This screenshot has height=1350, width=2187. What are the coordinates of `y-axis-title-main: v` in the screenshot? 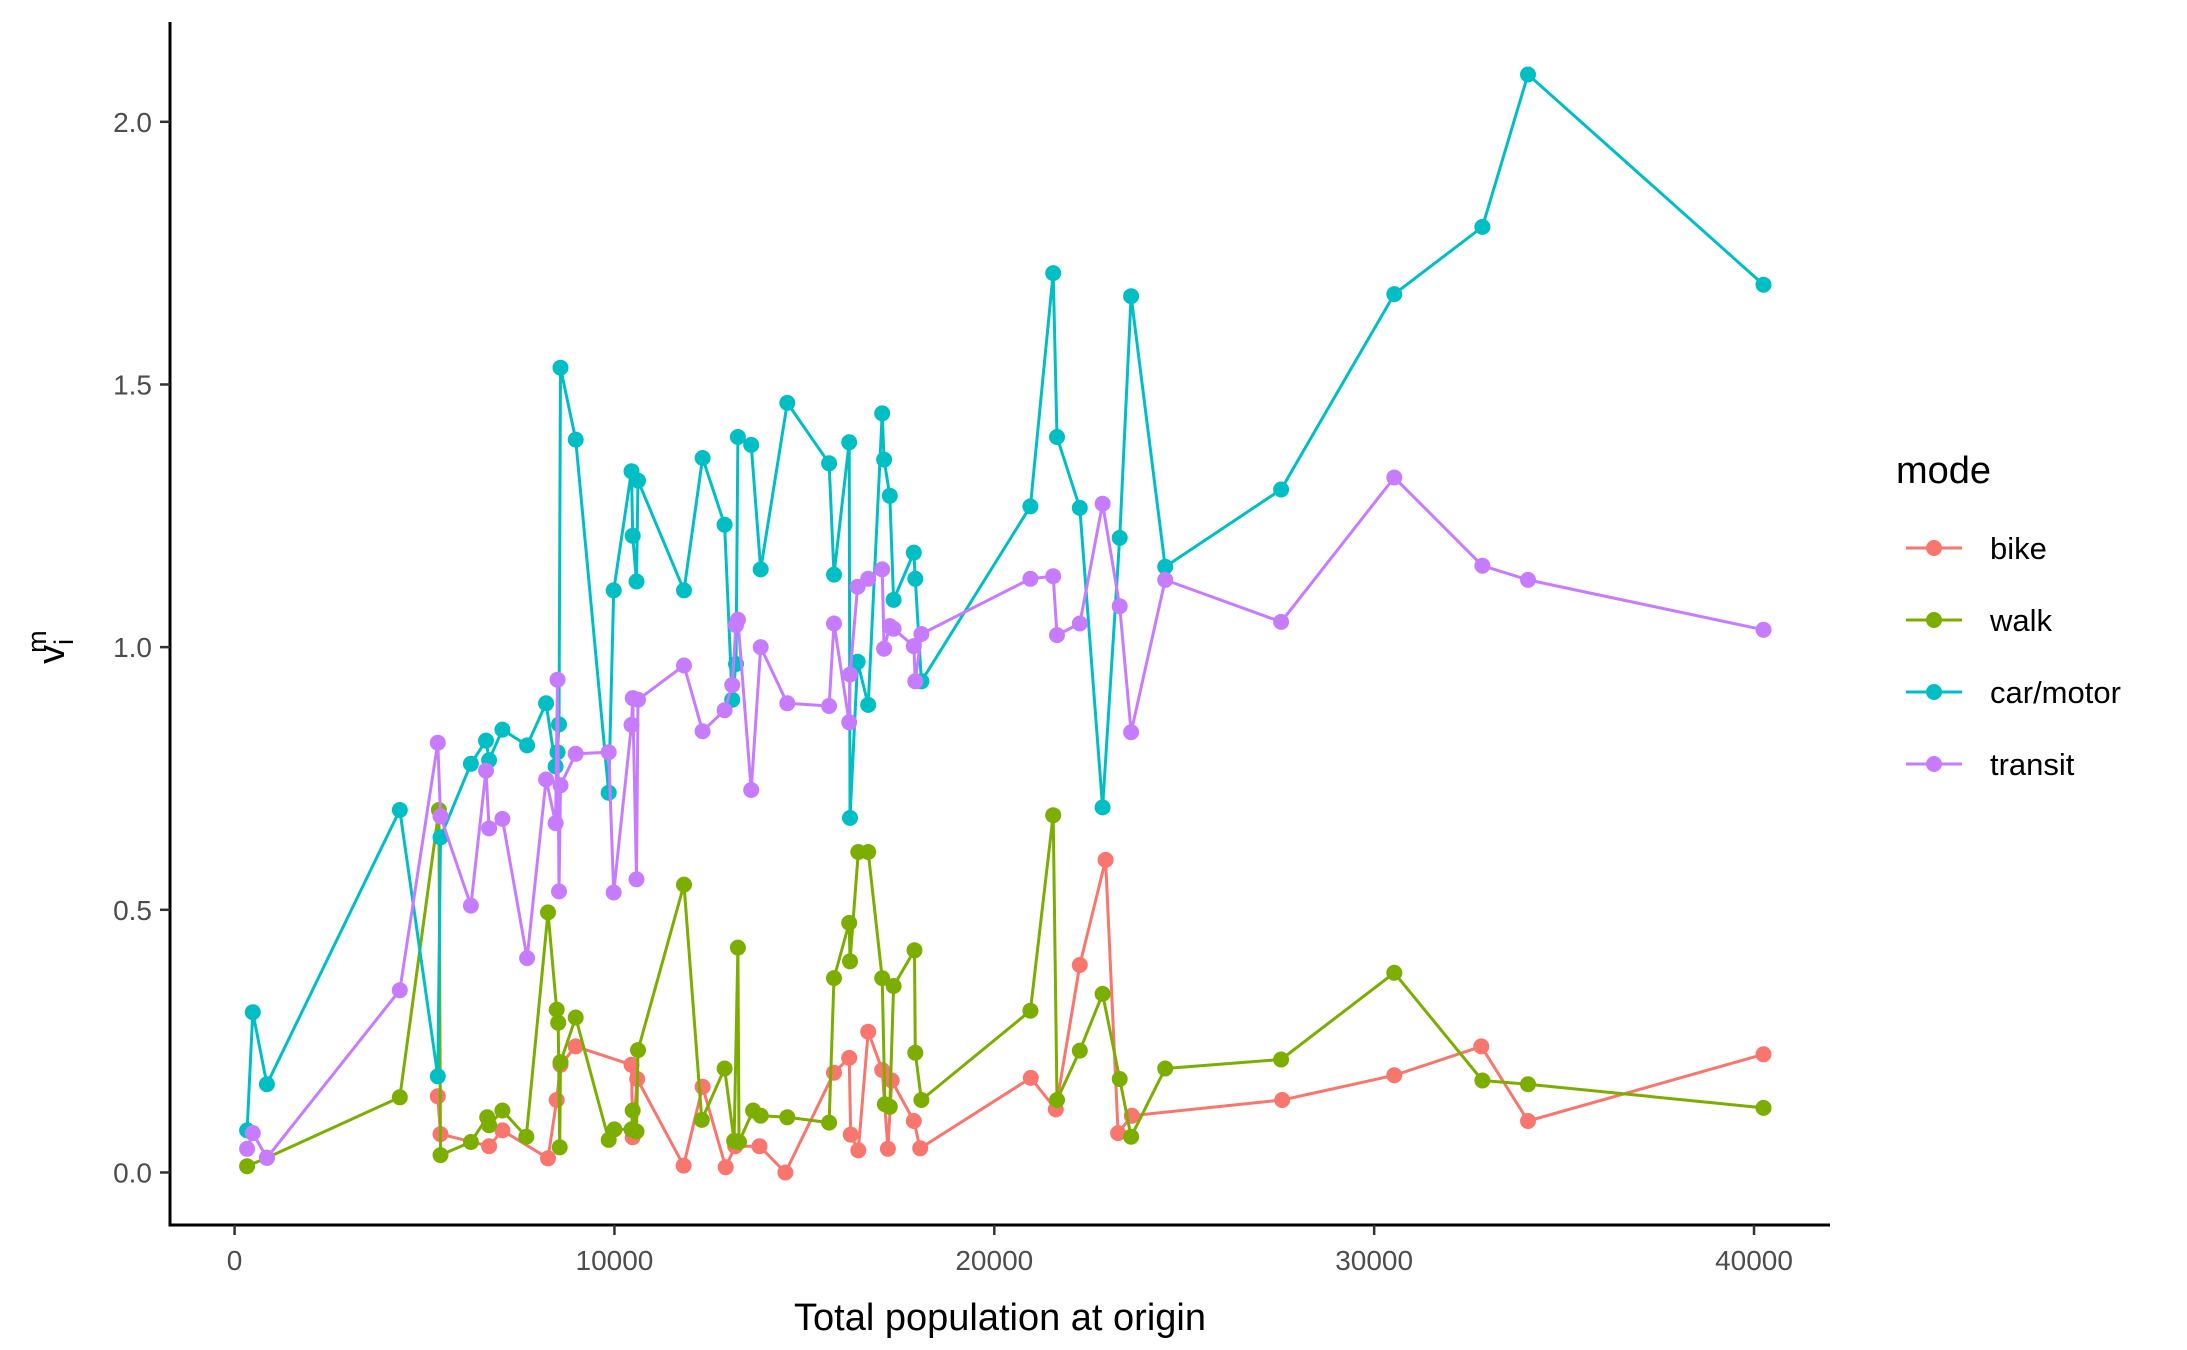 It's located at (52, 654).